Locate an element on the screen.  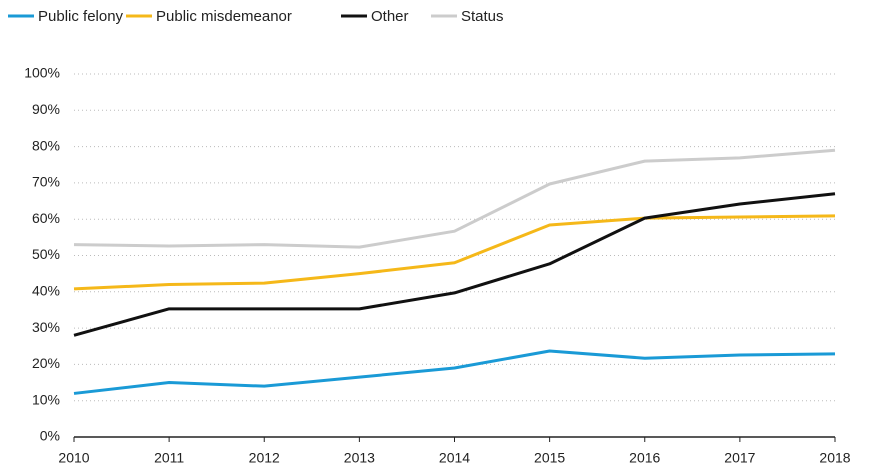
legend-label: Status is located at coordinates (482, 16).